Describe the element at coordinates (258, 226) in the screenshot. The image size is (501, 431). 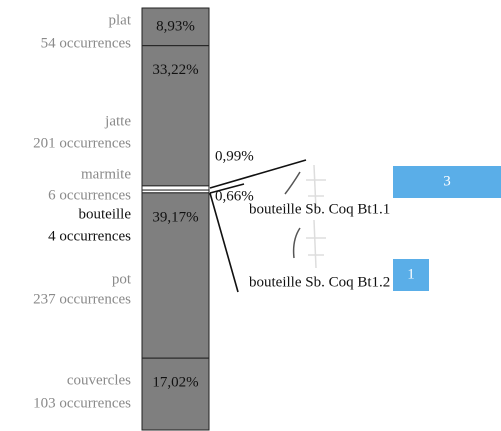
I see `connectors` at that location.